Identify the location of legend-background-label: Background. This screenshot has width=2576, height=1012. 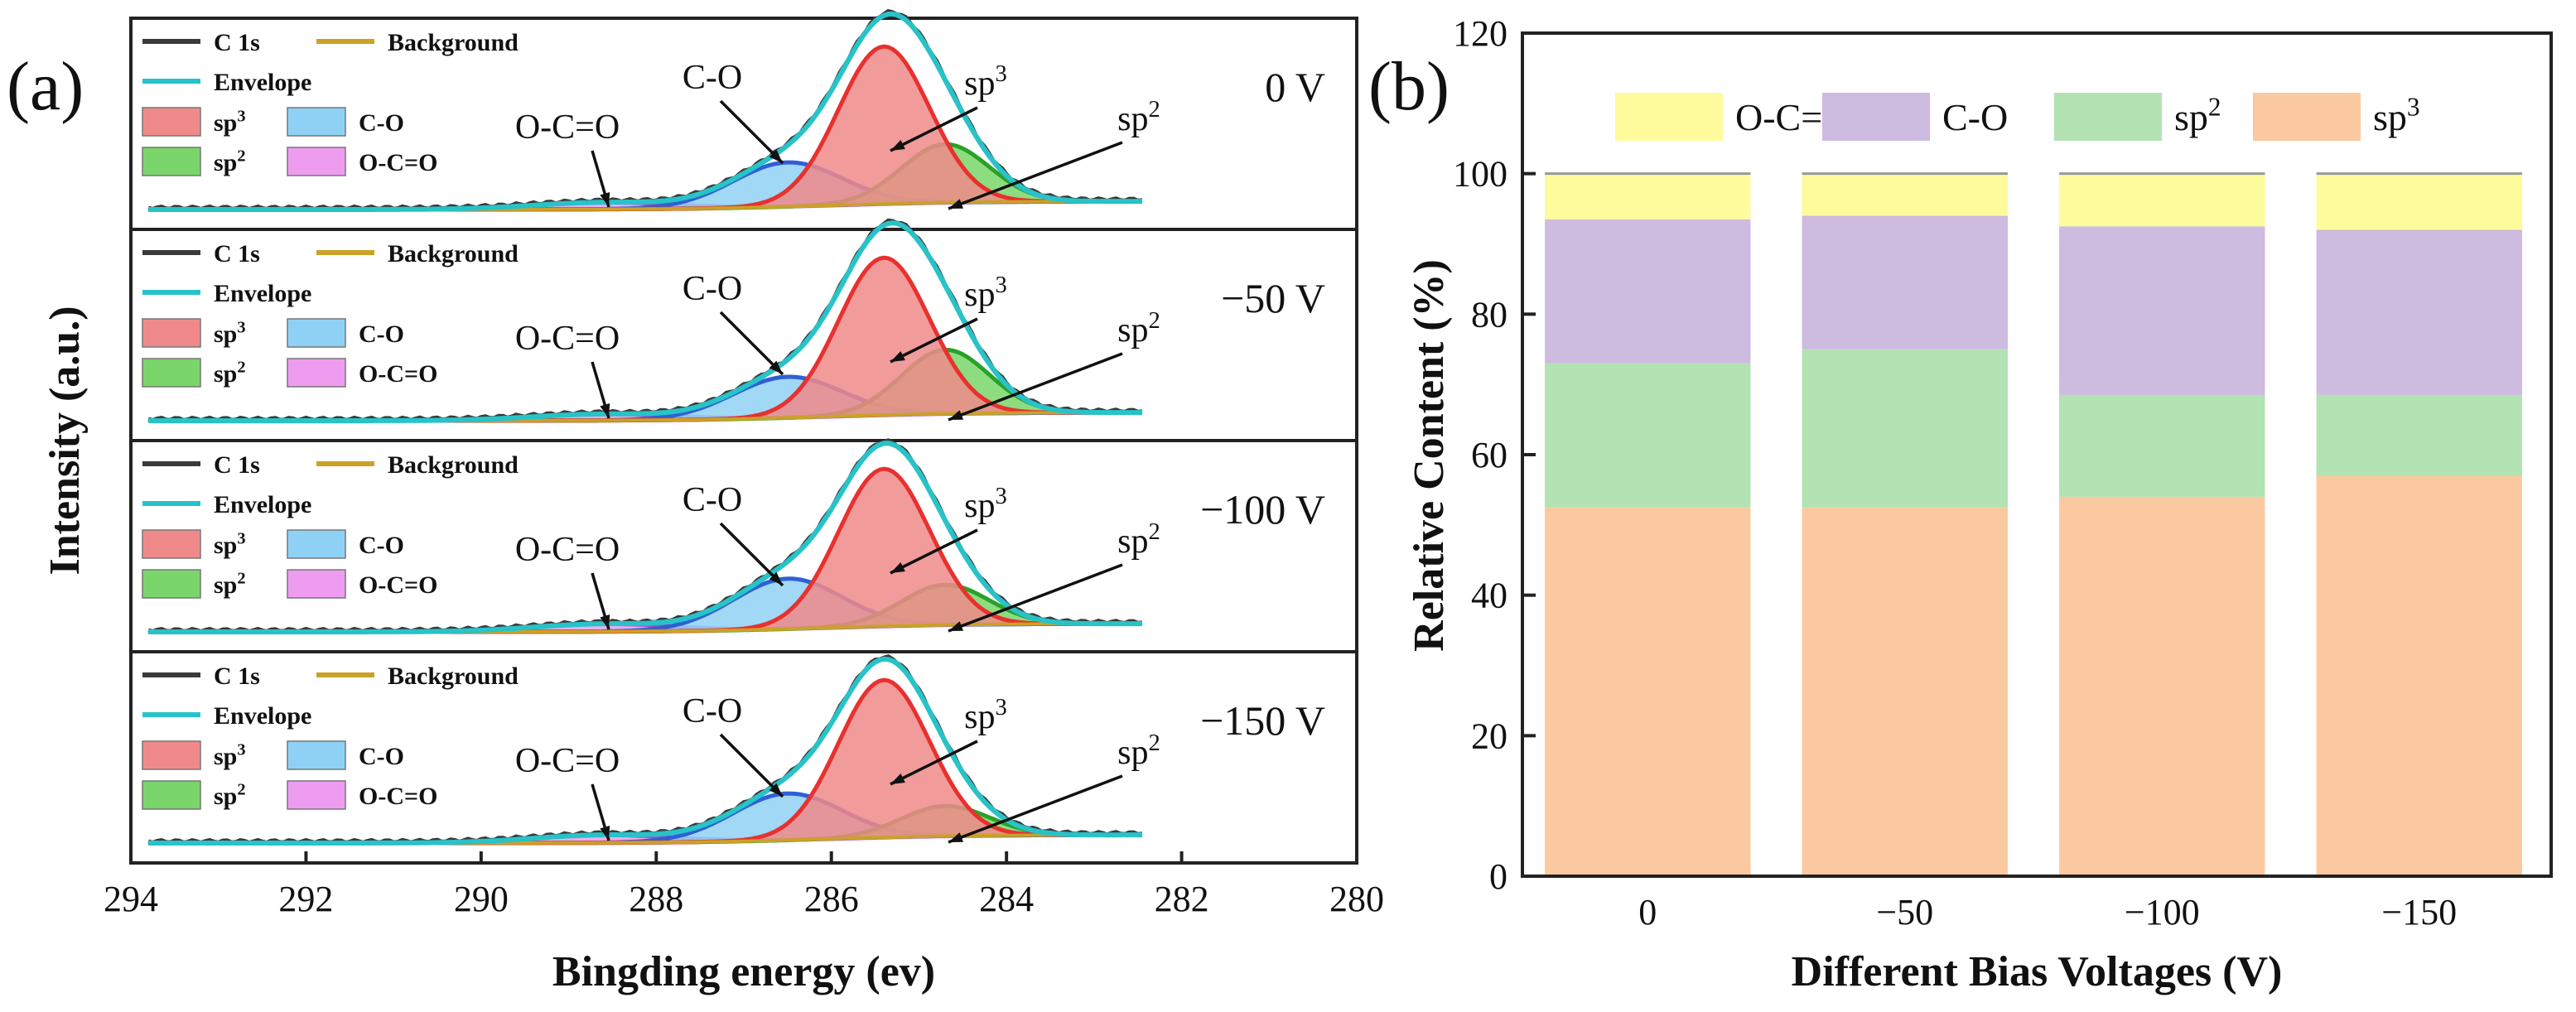
(453, 253).